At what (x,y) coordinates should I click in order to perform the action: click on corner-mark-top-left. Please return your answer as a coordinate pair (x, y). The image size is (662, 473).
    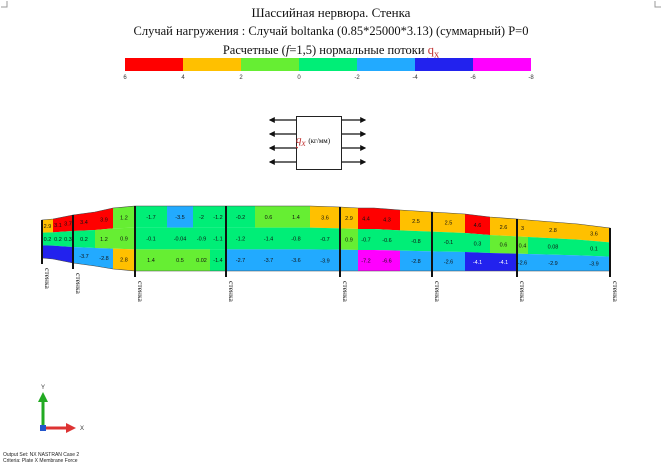
    Looking at the image, I should click on (4, 4).